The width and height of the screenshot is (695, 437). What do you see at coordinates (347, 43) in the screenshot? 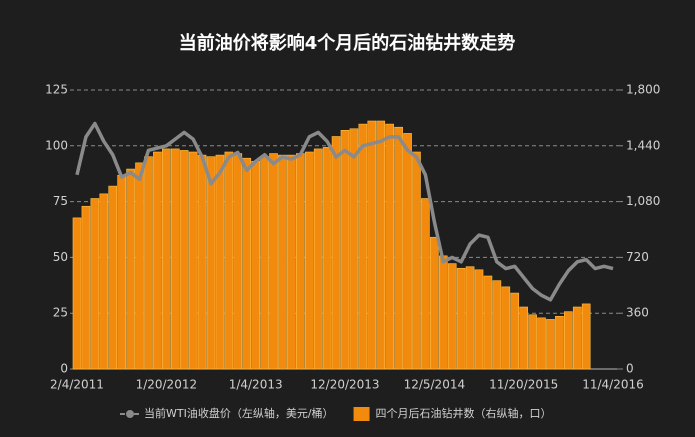
I see `chart-title: 当前油价将影响4个月后的石油钻井数走势` at bounding box center [347, 43].